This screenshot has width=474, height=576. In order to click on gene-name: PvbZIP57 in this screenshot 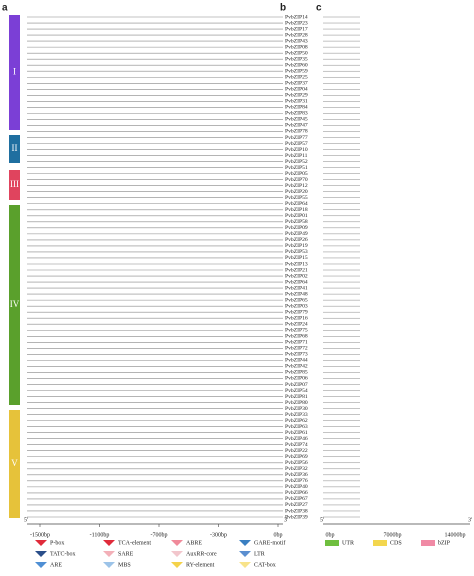, I will do `click(296, 144)`.